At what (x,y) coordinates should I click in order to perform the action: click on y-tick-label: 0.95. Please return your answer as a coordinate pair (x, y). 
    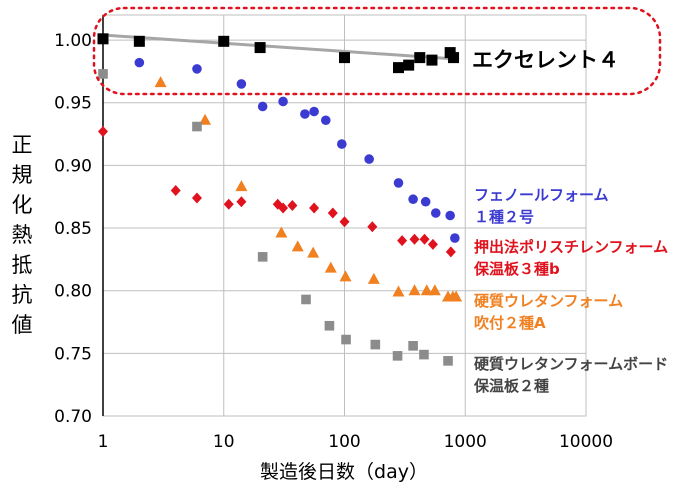
    Looking at the image, I should click on (73, 104).